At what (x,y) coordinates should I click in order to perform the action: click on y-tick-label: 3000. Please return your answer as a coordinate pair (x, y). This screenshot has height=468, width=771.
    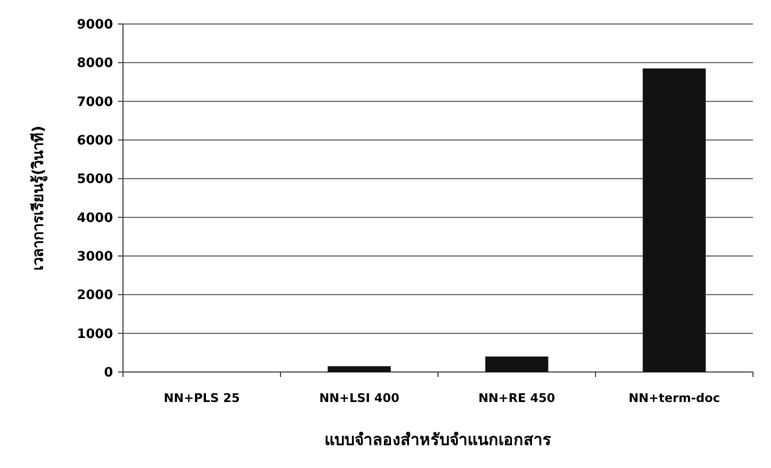
    Looking at the image, I should click on (94, 257).